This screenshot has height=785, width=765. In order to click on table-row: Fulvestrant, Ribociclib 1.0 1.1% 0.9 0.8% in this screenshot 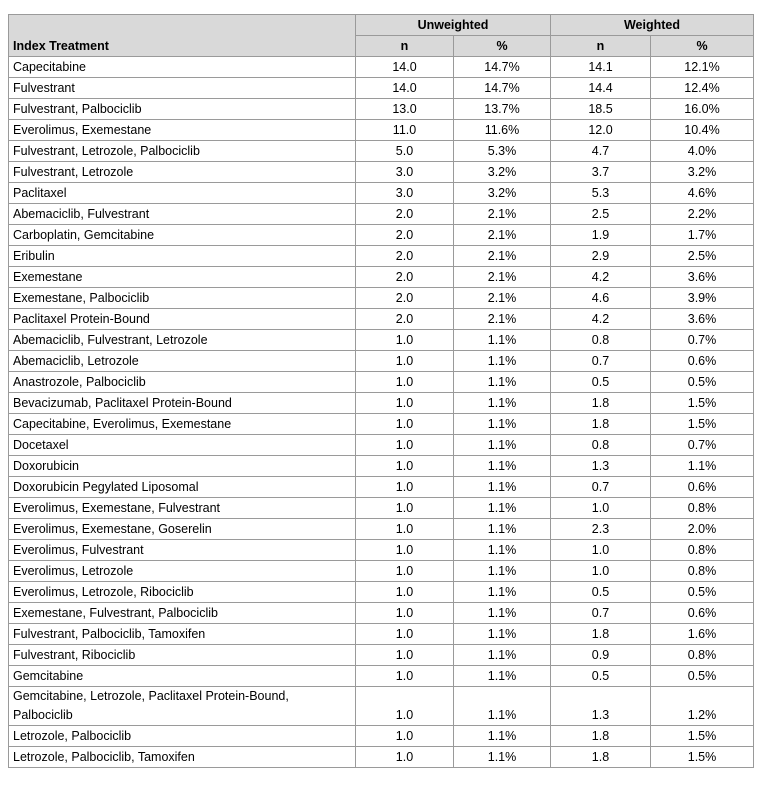, I will do `click(381, 655)`.